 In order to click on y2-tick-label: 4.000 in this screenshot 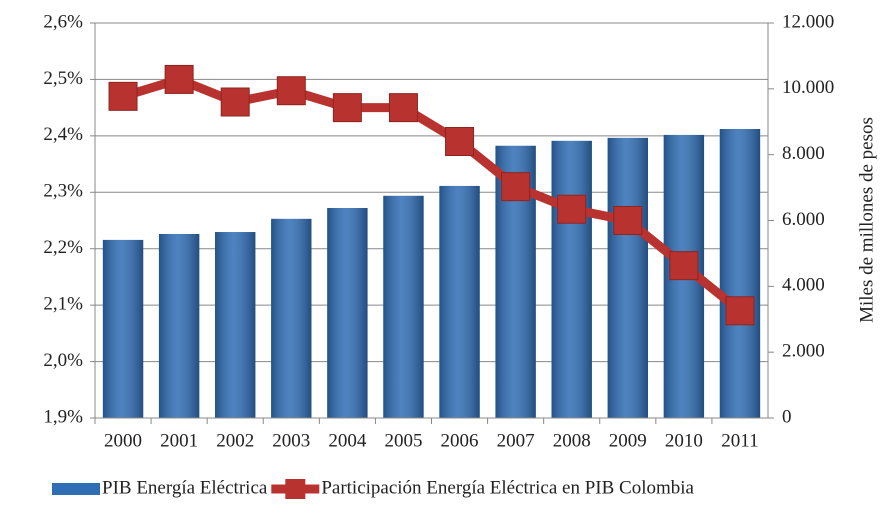, I will do `click(803, 285)`.